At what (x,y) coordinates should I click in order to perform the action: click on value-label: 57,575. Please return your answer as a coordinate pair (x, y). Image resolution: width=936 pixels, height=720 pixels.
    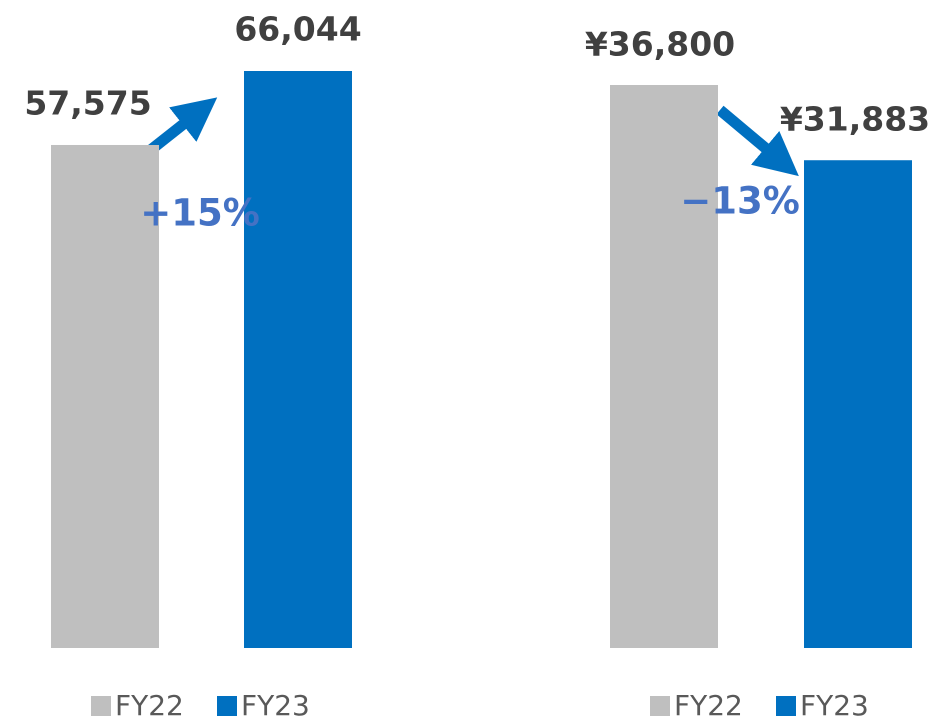
    Looking at the image, I should click on (87, 103).